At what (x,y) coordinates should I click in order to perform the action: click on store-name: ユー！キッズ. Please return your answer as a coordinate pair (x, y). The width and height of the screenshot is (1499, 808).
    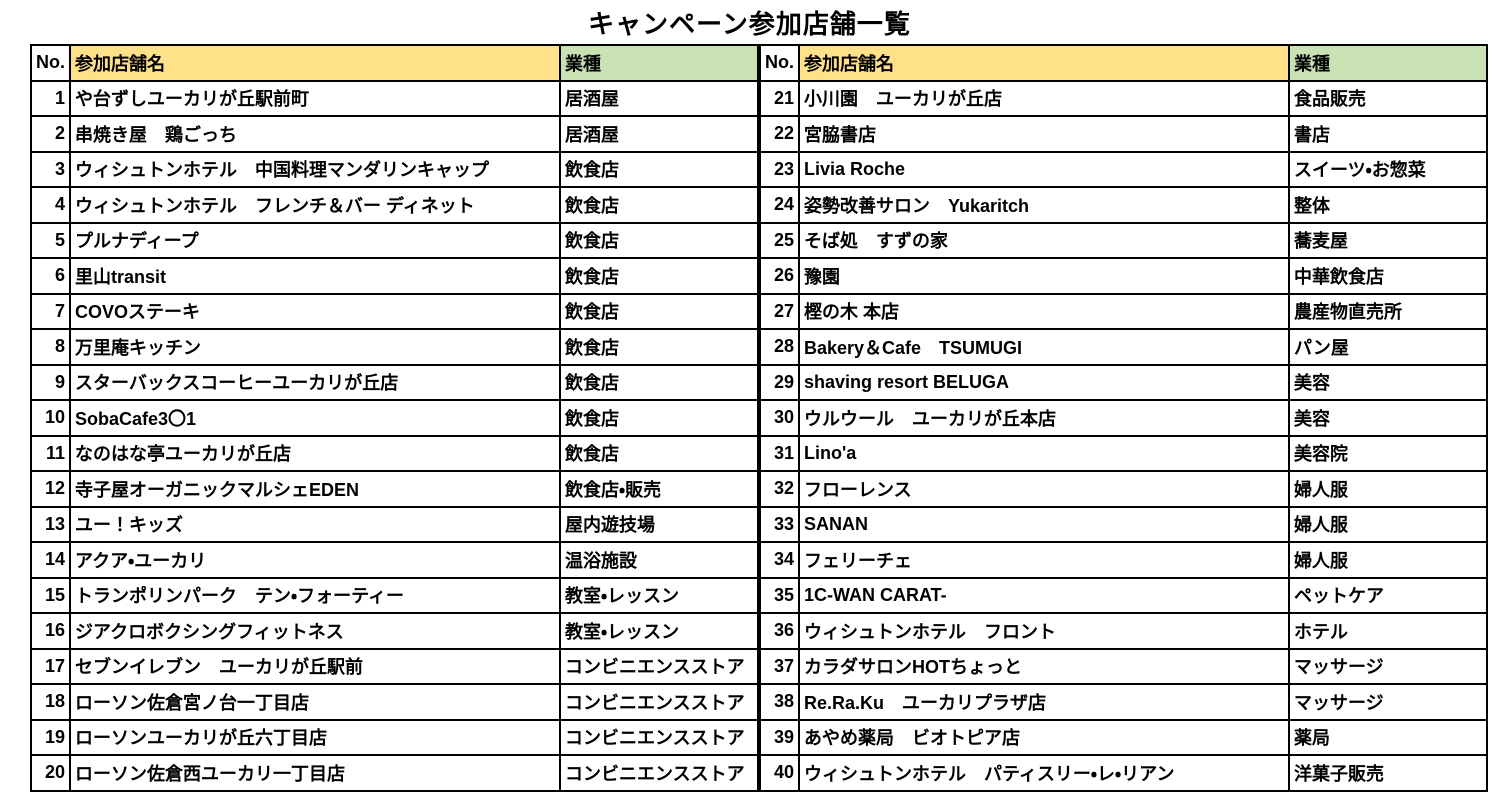
    Looking at the image, I should click on (315, 524).